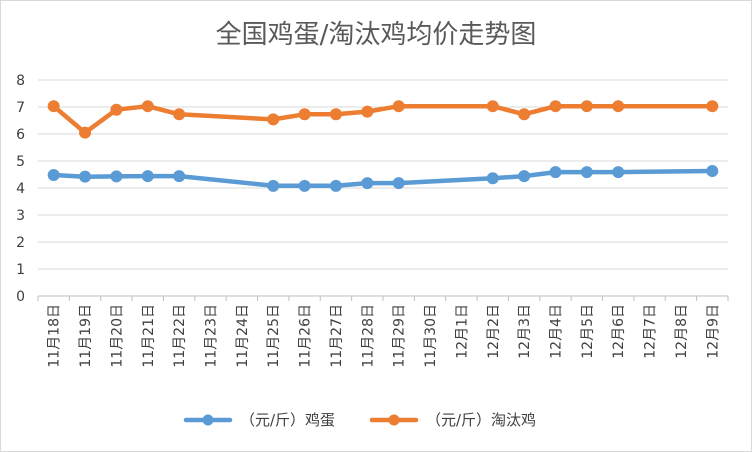 The width and height of the screenshot is (752, 452). I want to click on x-tick-label: 12月7日, so click(651, 331).